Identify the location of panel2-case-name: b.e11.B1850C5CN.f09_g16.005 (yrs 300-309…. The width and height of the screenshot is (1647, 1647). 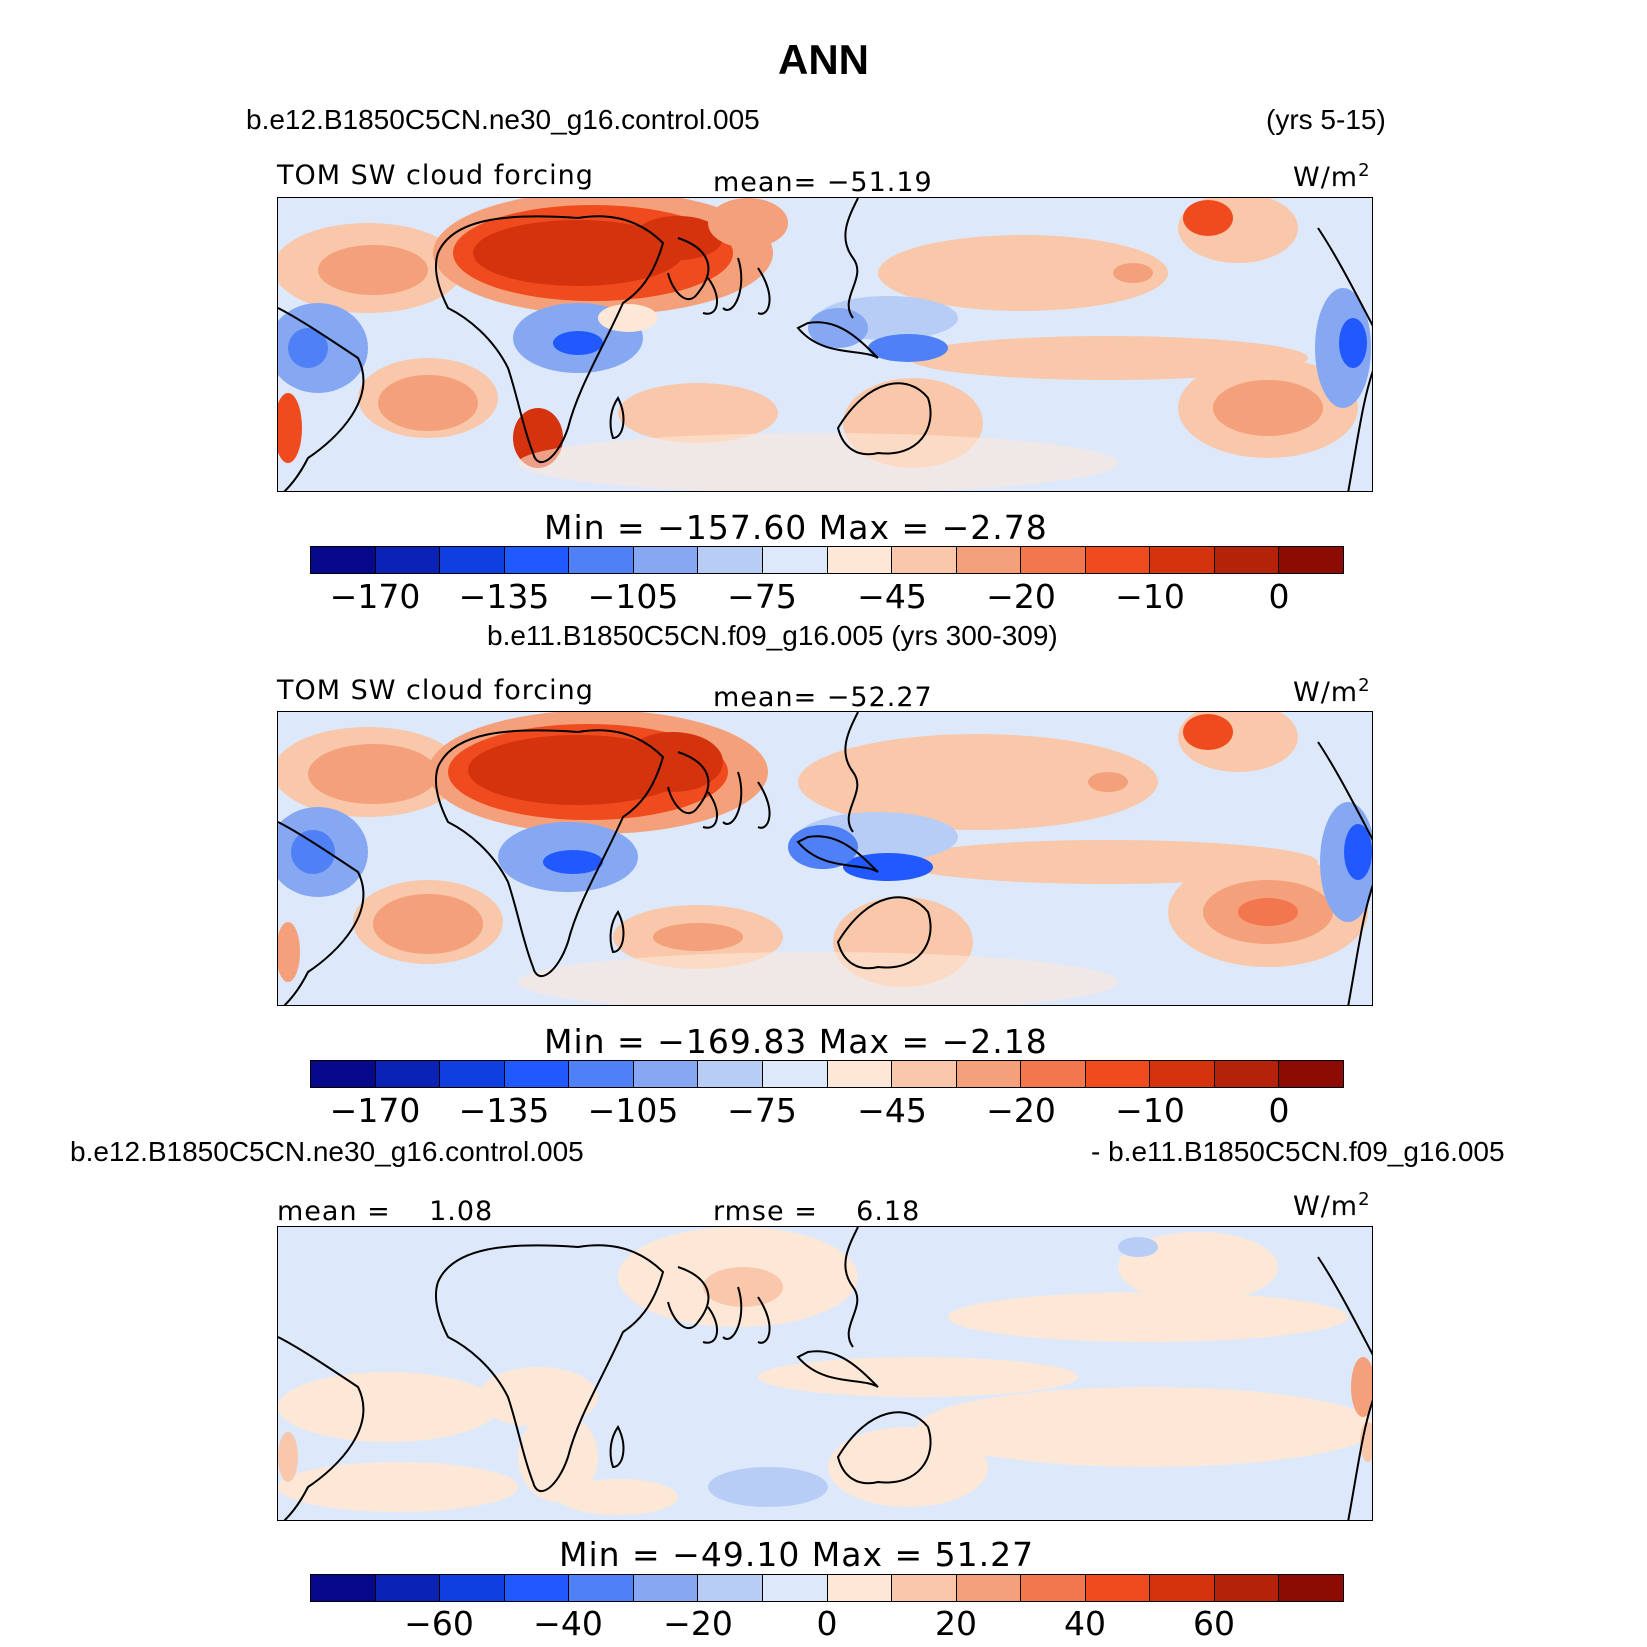
(772, 635).